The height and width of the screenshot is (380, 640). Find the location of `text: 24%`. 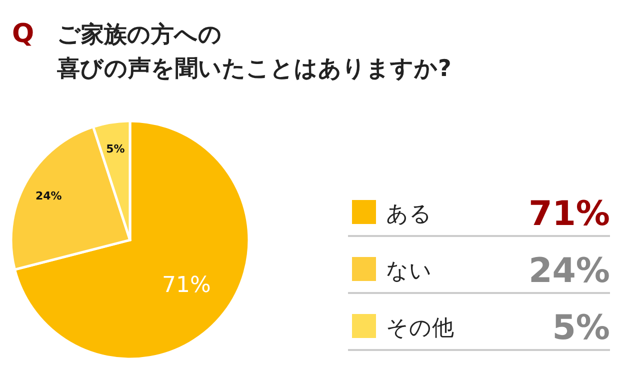

text: 24% is located at coordinates (569, 271).